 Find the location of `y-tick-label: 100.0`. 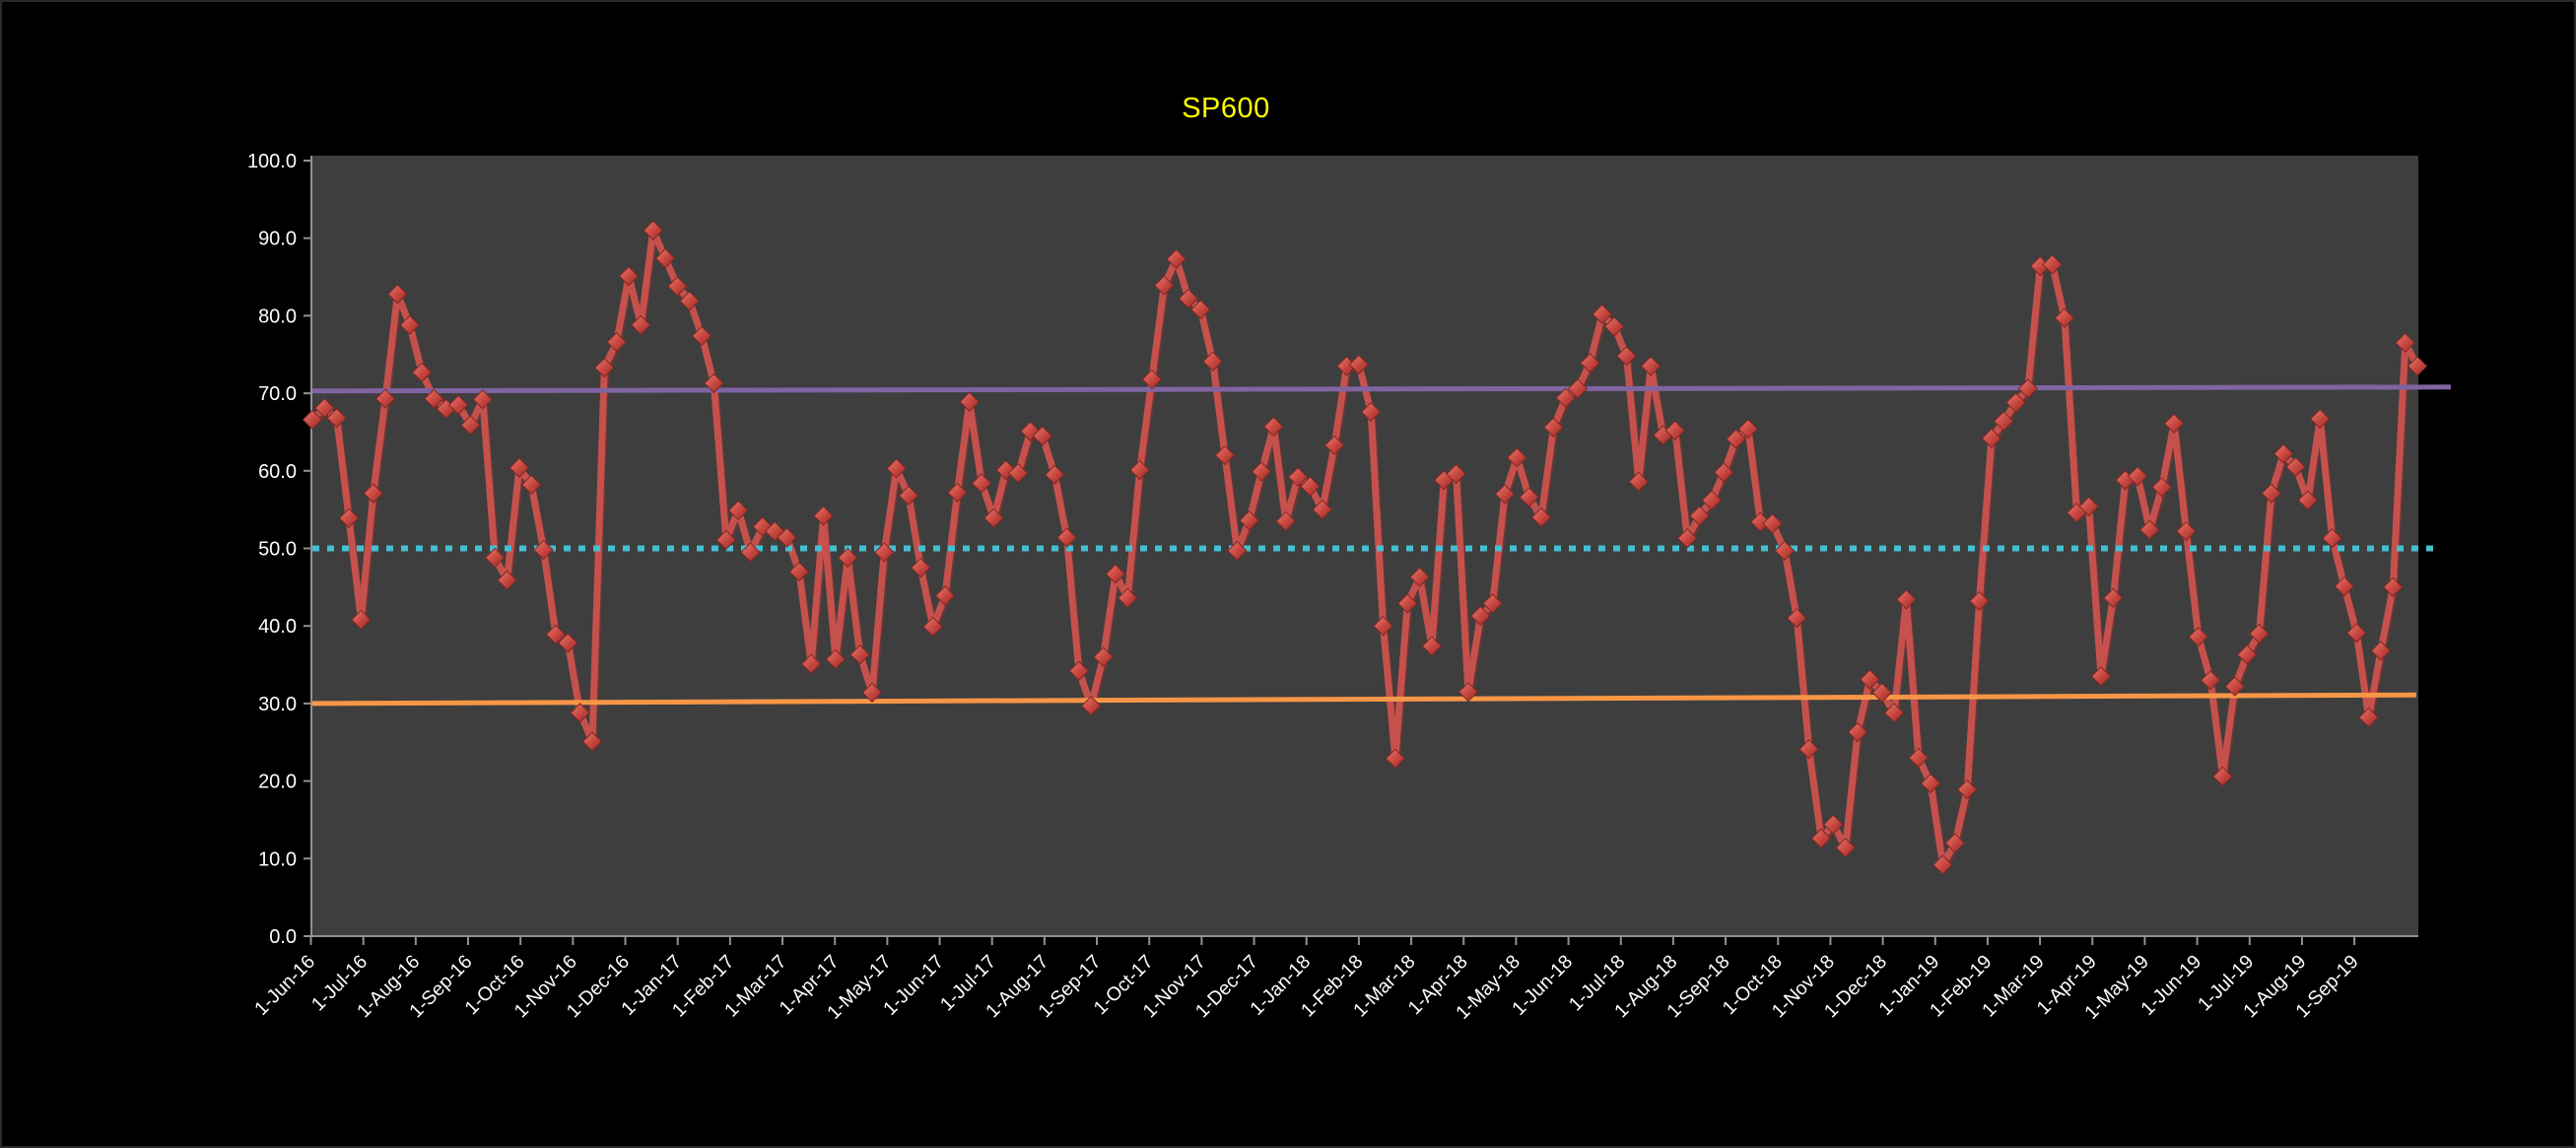

y-tick-label: 100.0 is located at coordinates (272, 161).